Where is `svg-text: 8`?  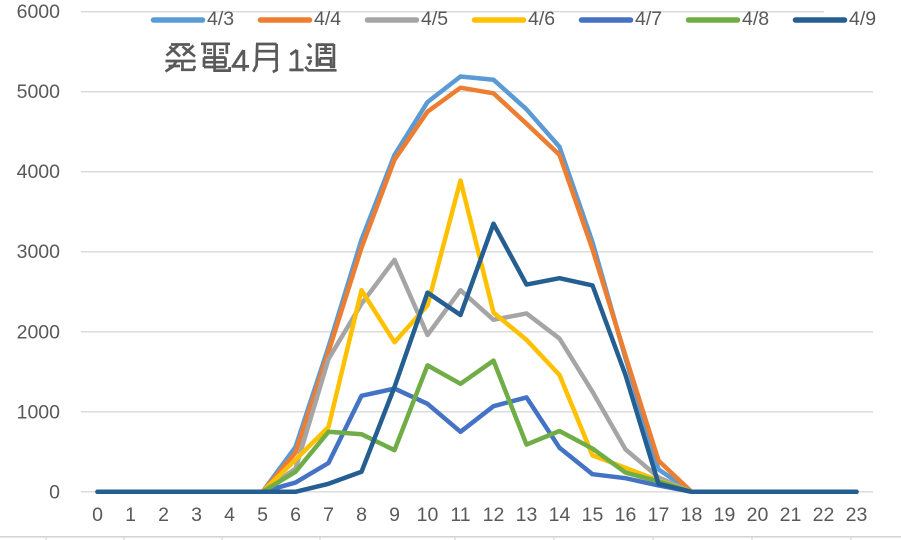
svg-text: 8 is located at coordinates (361, 515).